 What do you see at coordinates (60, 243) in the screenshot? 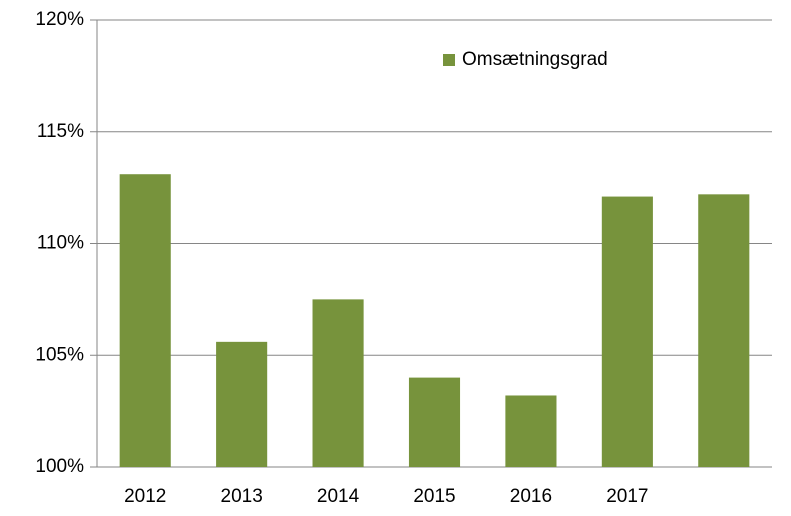
I see `y-tick-label: 110%` at bounding box center [60, 243].